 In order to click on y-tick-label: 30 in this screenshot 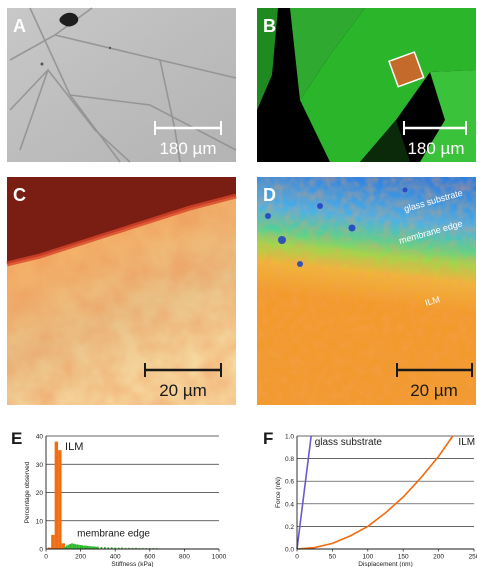, I will do `click(40, 465)`.